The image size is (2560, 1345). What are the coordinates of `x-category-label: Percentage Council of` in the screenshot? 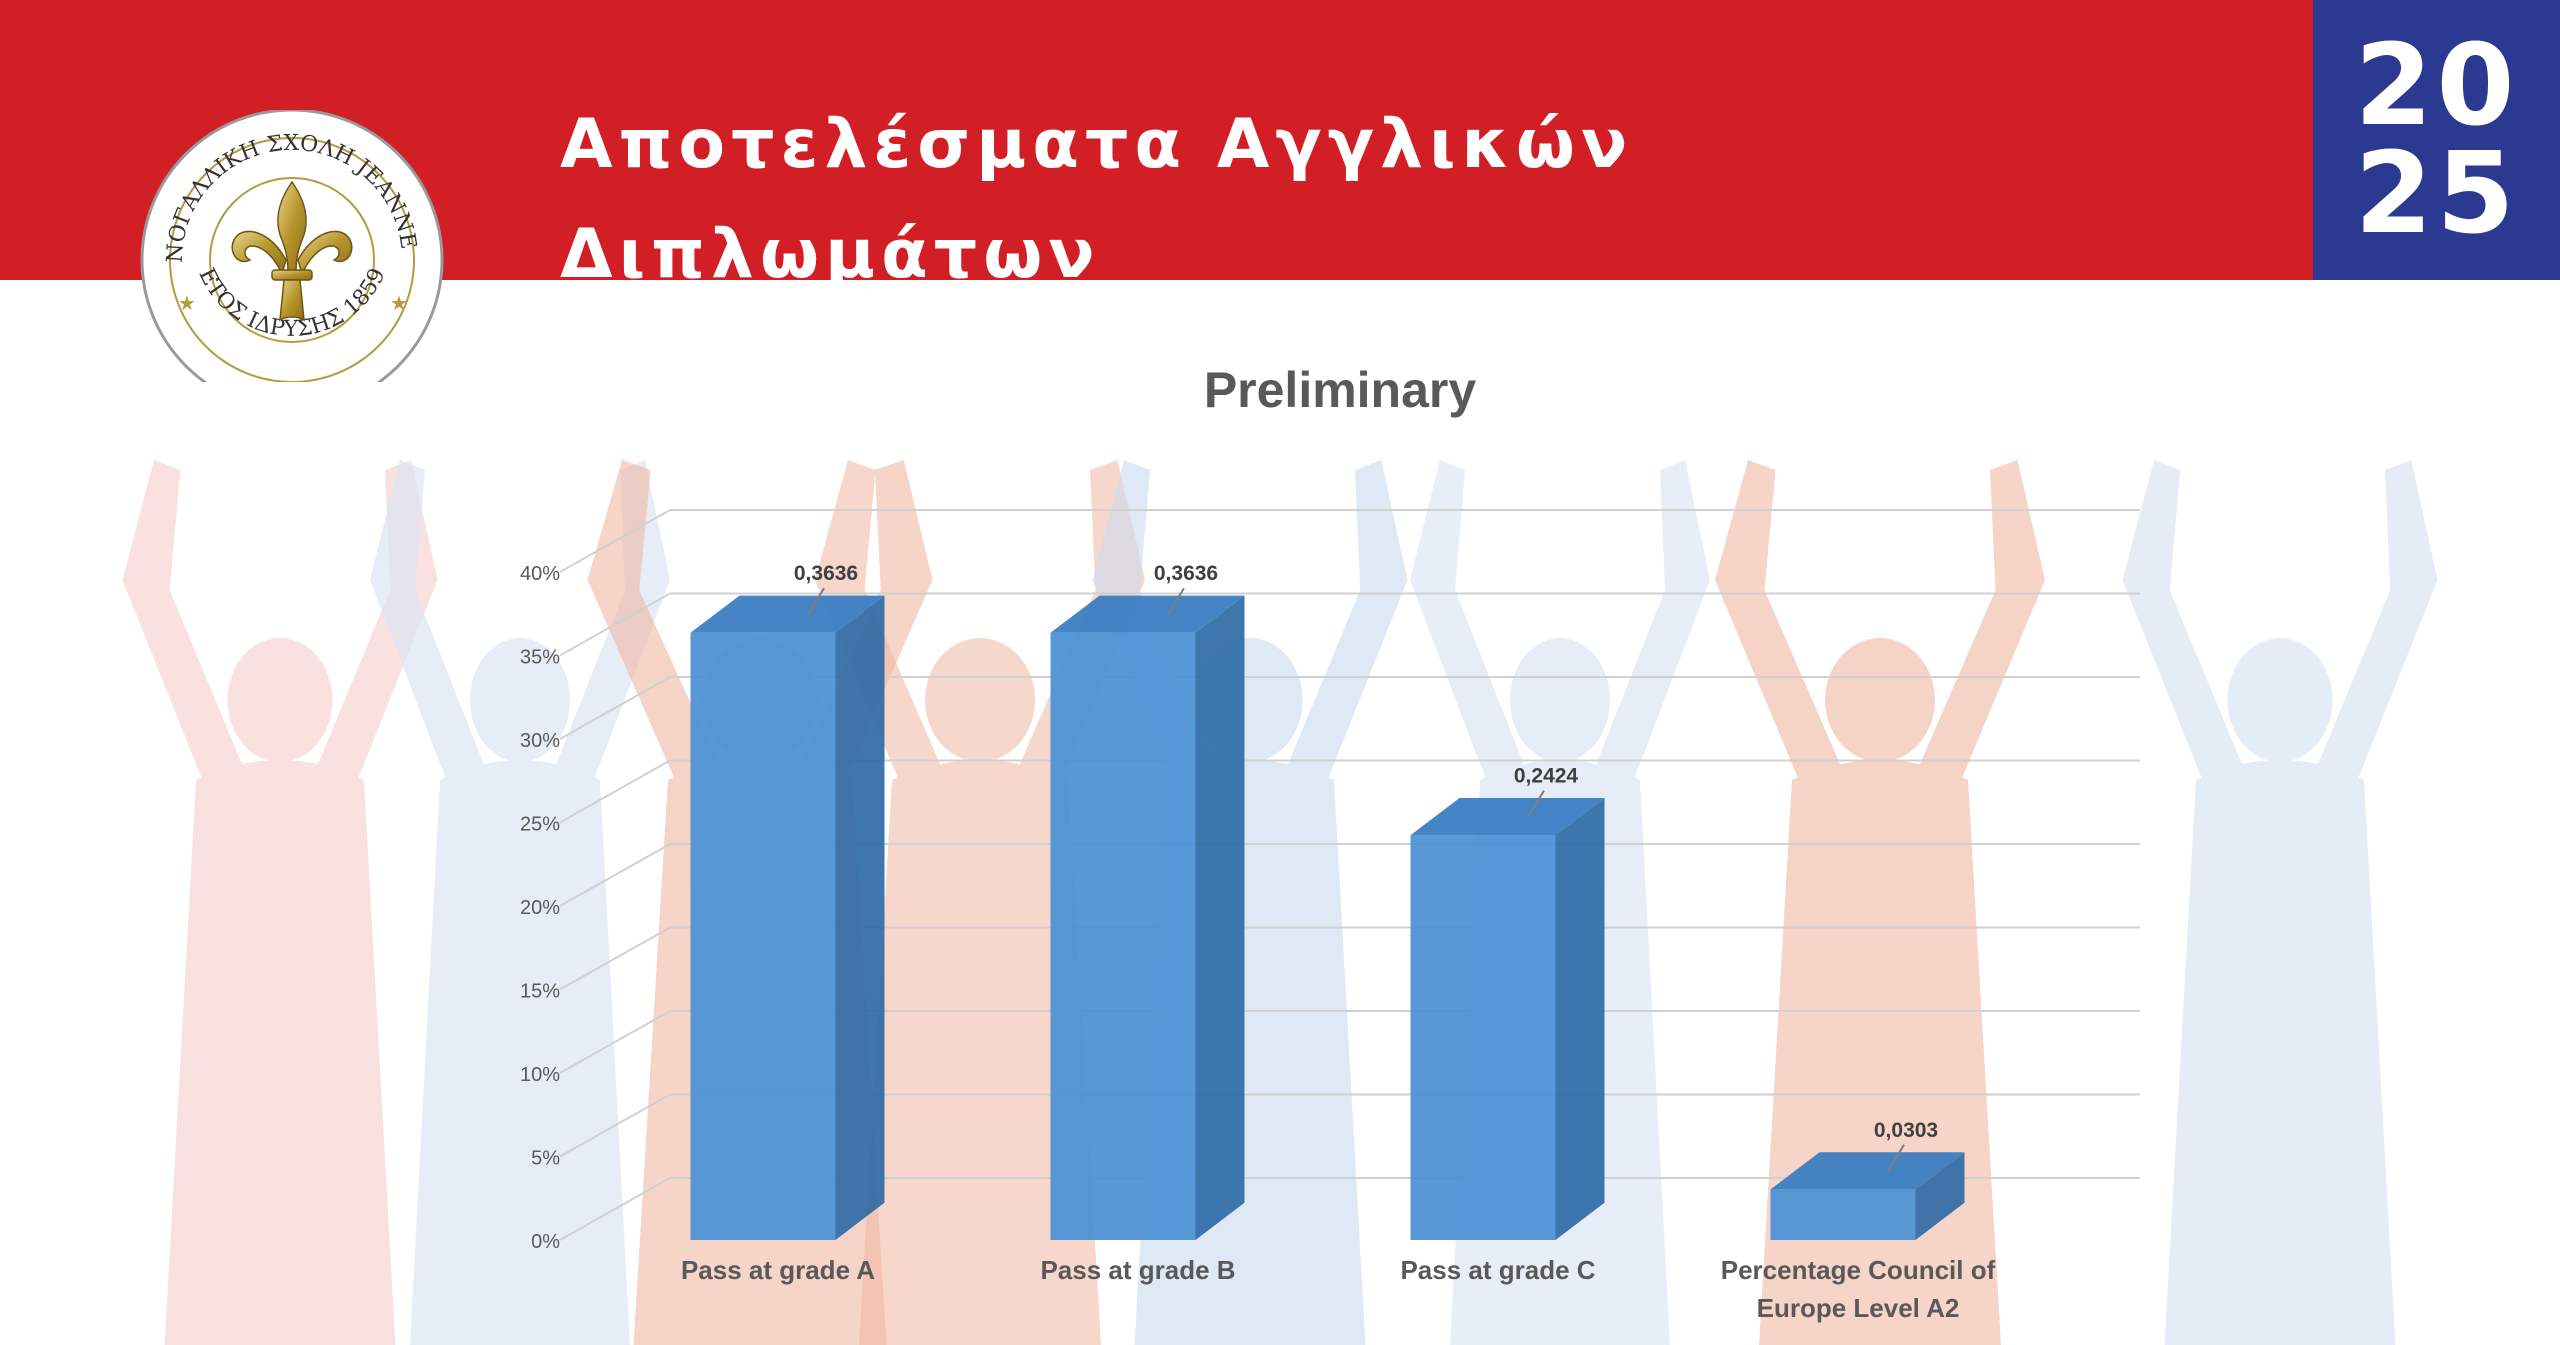 It's located at (1858, 1270).